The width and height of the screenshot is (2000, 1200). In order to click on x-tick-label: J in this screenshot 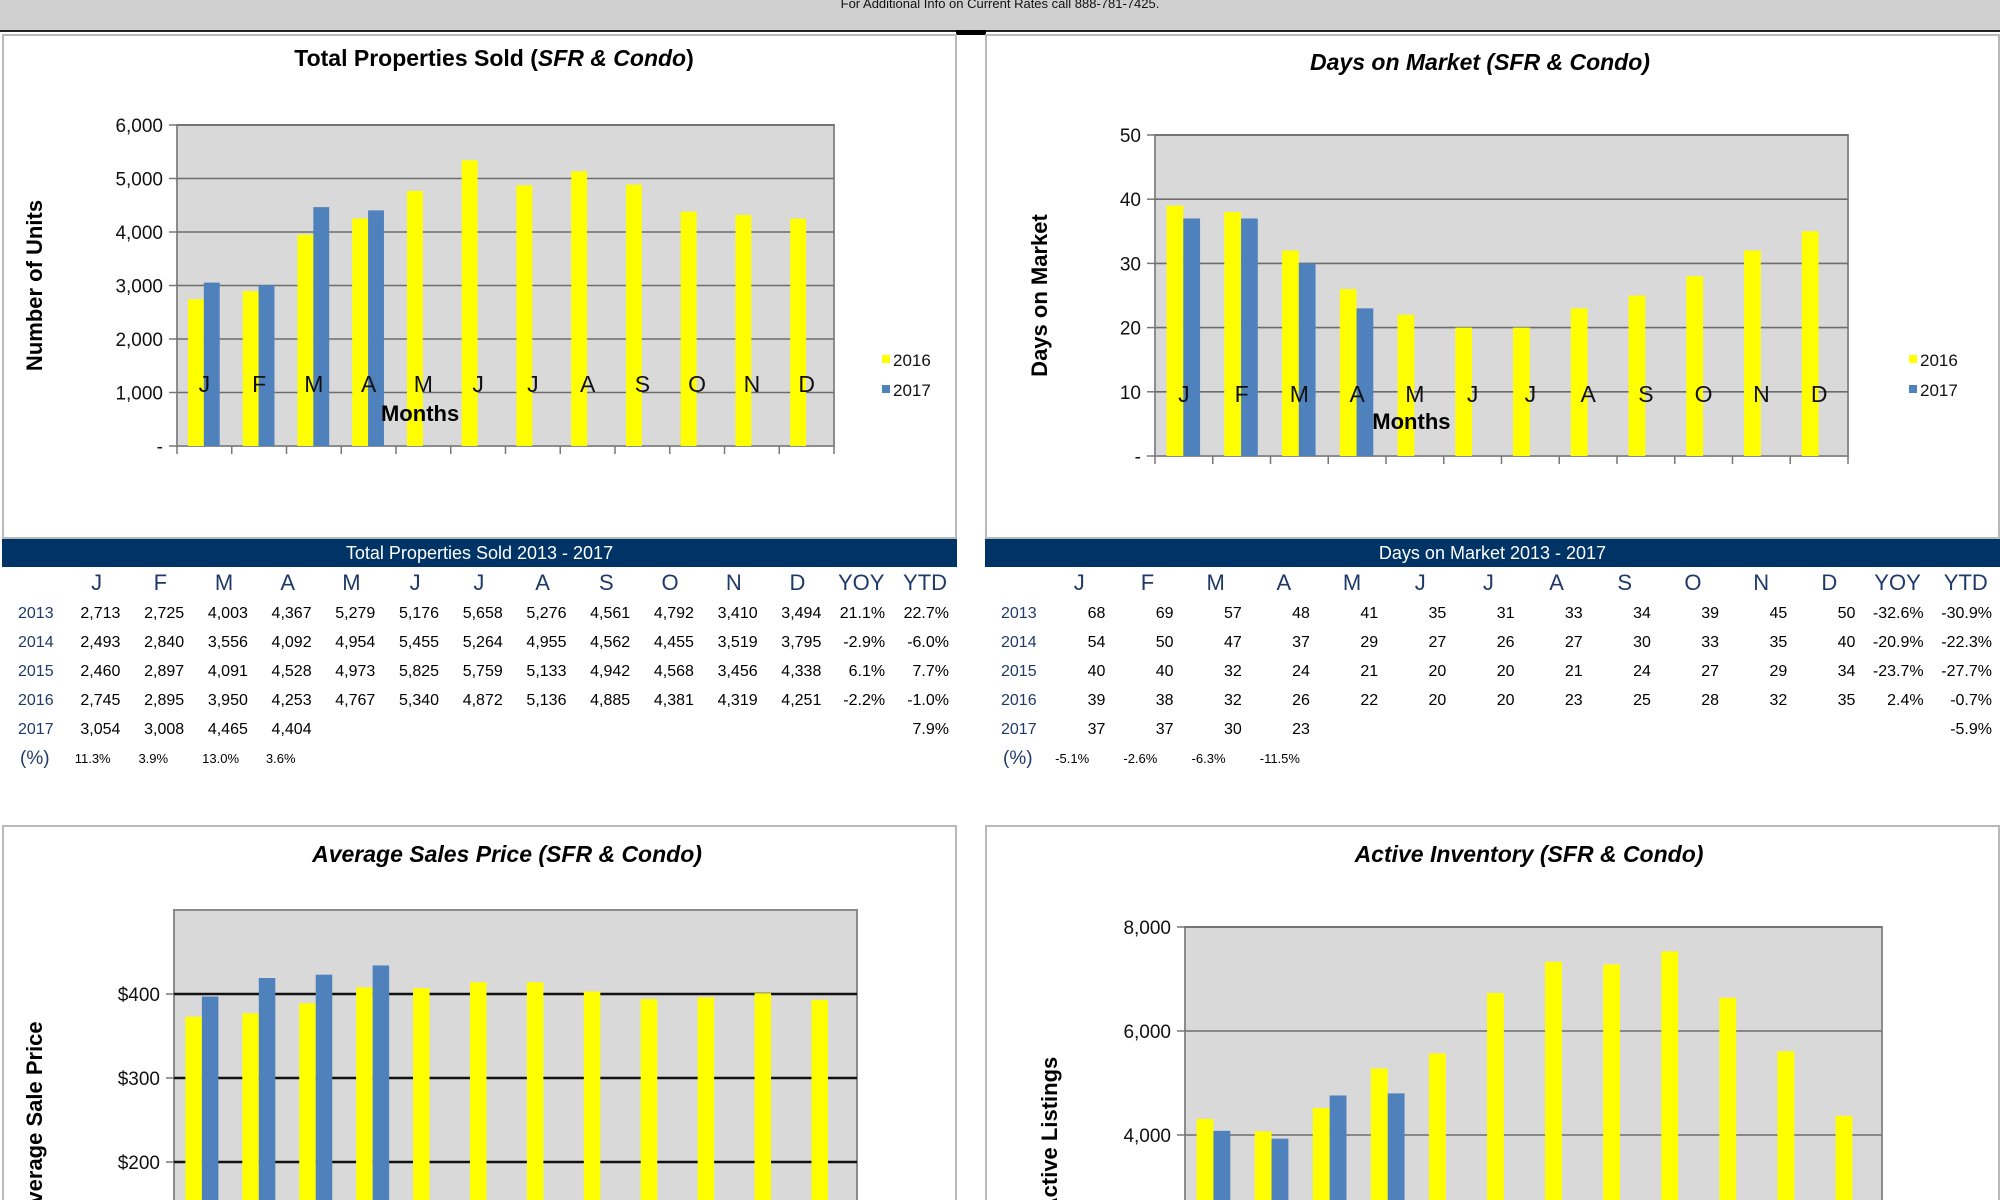, I will do `click(1184, 394)`.